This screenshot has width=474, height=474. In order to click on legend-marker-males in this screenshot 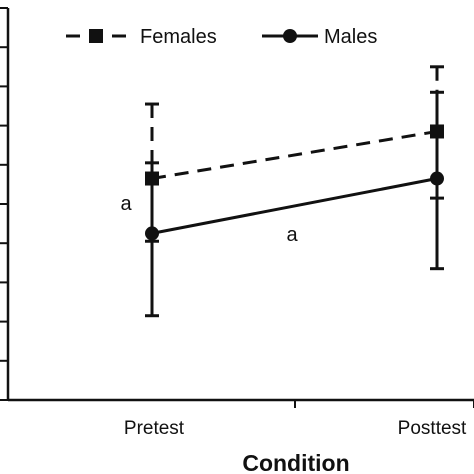, I will do `click(290, 36)`.